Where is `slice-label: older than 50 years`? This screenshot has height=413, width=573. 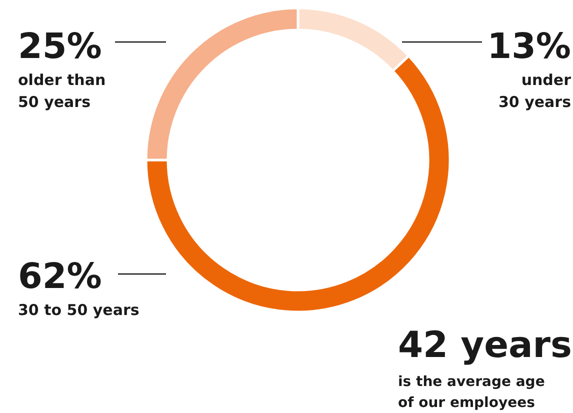
slice-label: older than 50 years is located at coordinates (62, 91).